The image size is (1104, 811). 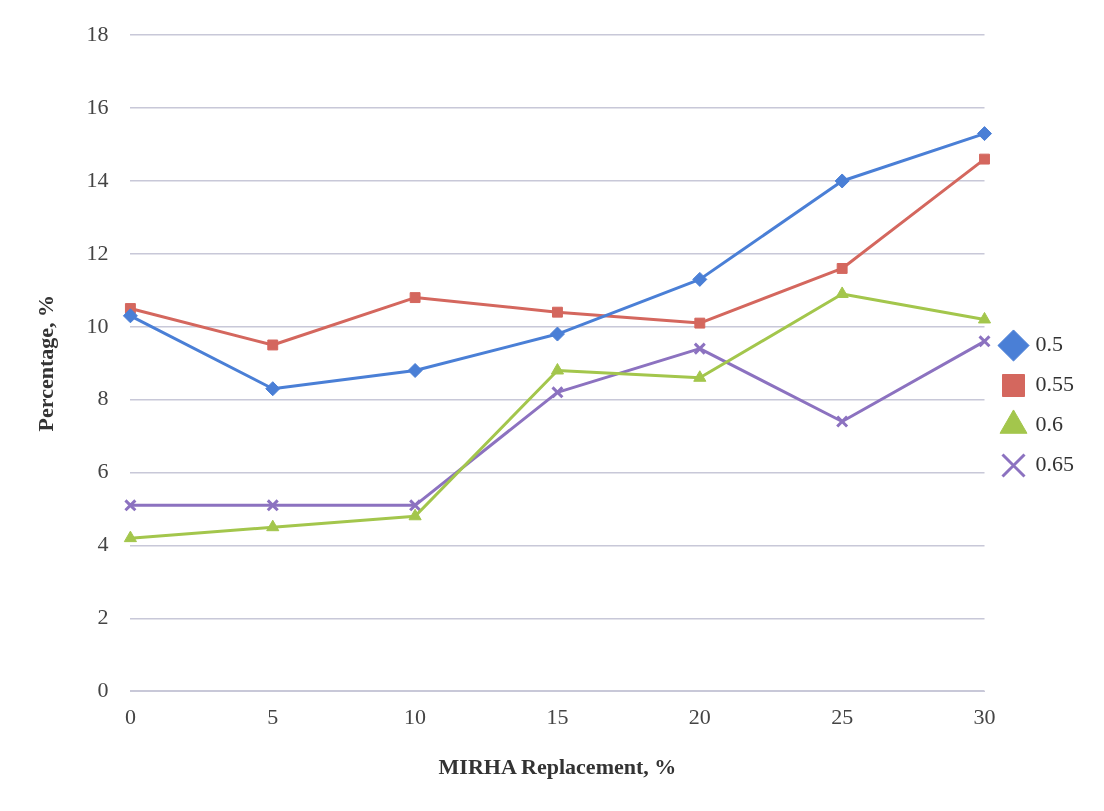 What do you see at coordinates (1049, 344) in the screenshot?
I see `legend-label: 0.5` at bounding box center [1049, 344].